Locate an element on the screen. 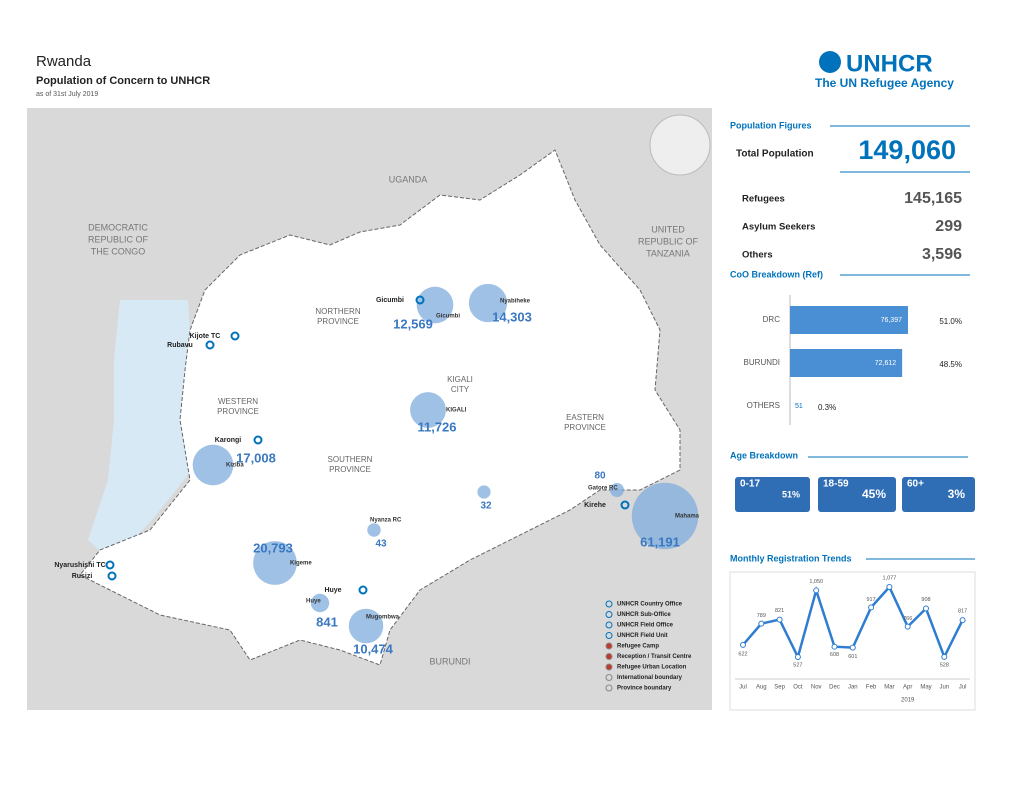 Image resolution: width=1024 pixels, height=791 pixels. site-name: KIGALI is located at coordinates (456, 411).